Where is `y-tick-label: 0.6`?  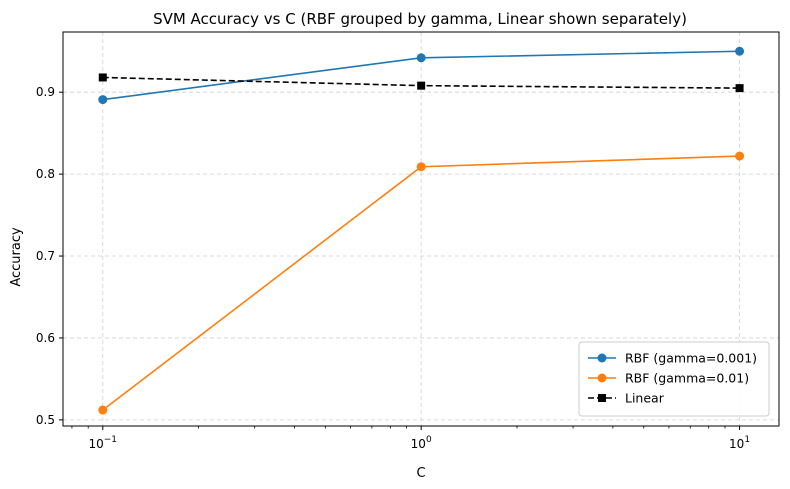 y-tick-label: 0.6 is located at coordinates (45, 338).